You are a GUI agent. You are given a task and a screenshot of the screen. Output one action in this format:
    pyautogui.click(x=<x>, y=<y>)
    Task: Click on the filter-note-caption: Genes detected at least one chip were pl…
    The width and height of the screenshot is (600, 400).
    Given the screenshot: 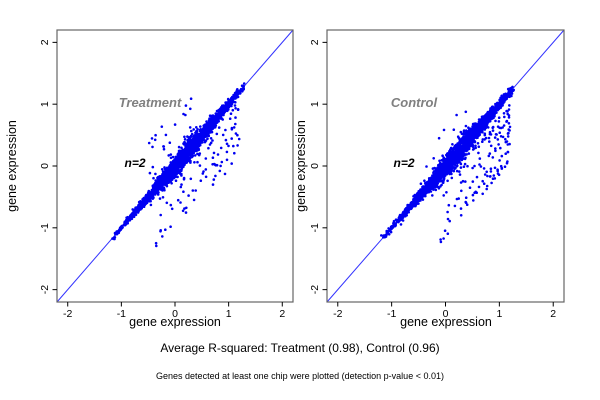 What is the action you would take?
    pyautogui.click(x=300, y=376)
    